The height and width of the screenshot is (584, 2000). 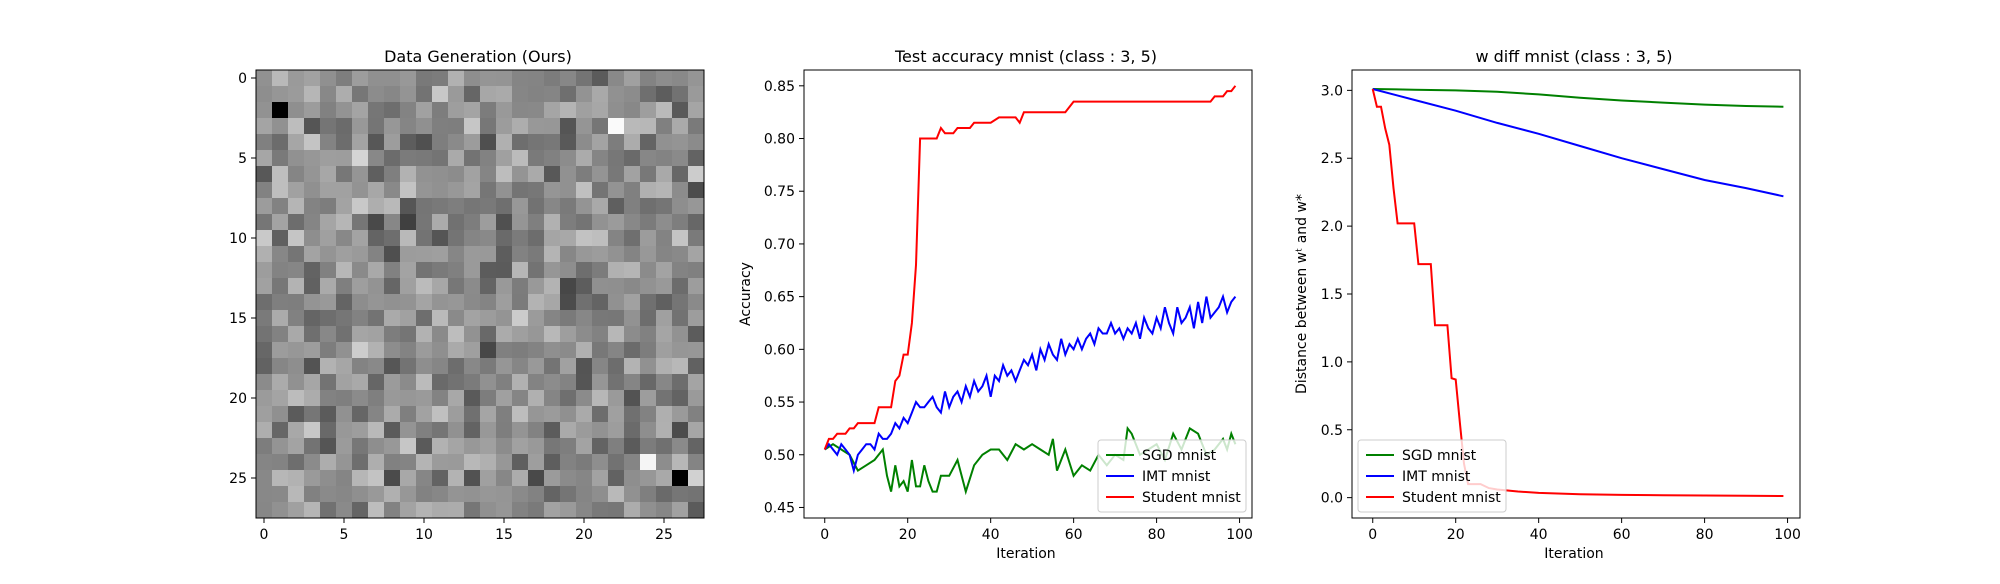 I want to click on heatmap-x-tick-label: 25, so click(x=664, y=535).